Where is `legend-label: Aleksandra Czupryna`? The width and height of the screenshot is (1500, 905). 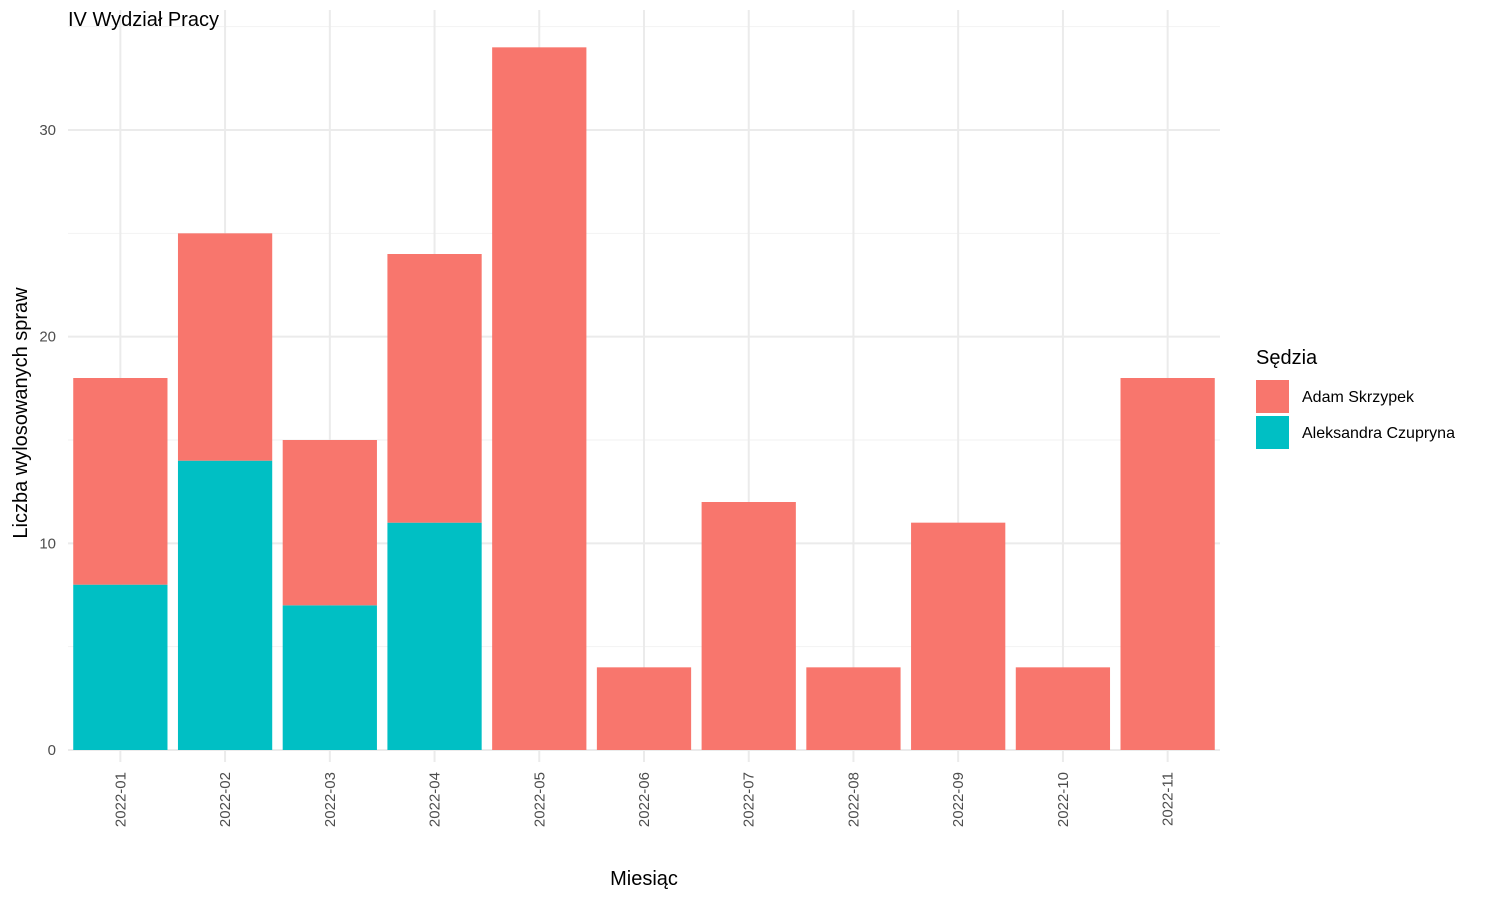
legend-label: Aleksandra Czupryna is located at coordinates (1378, 433).